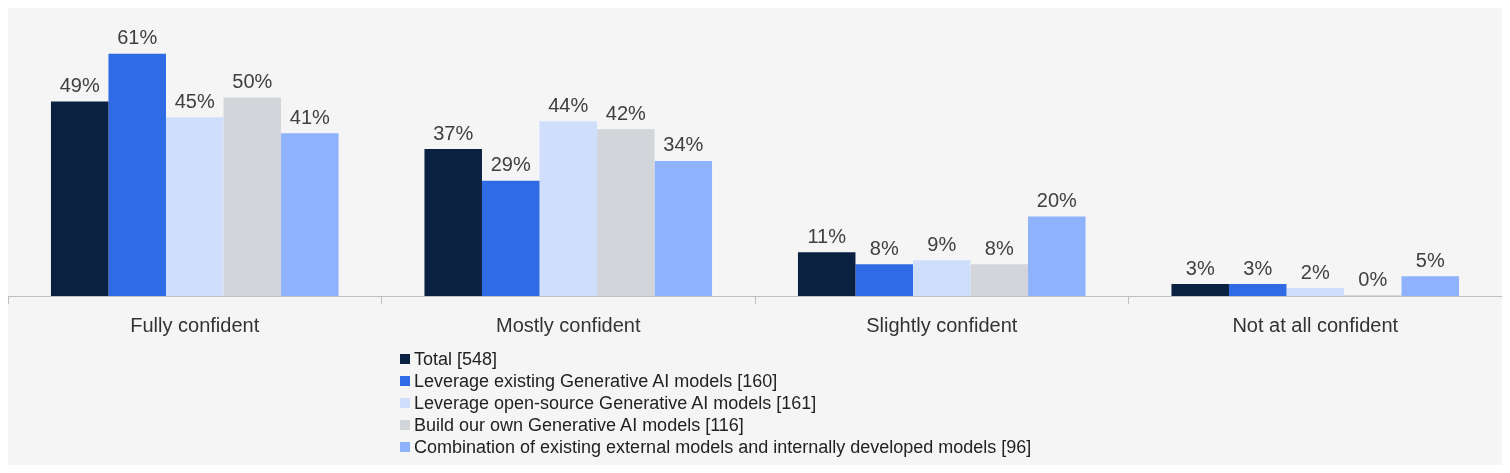 The width and height of the screenshot is (1510, 473). I want to click on data-label: 0%, so click(1373, 278).